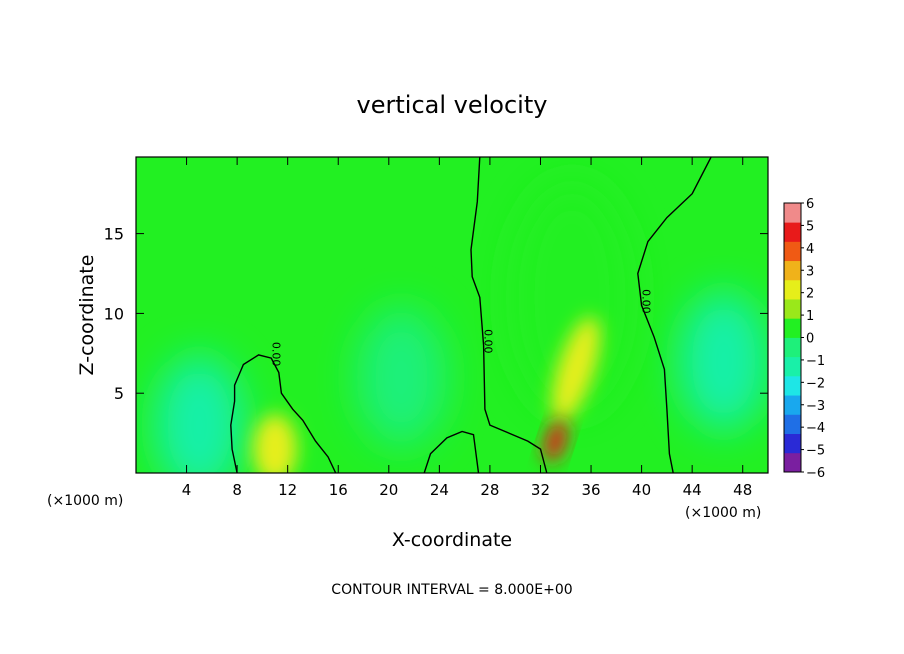  I want to click on colorbar: 6 5 4 3 2 1 0 −1 −2 −3 −4 −5 −6, so click(804, 339).